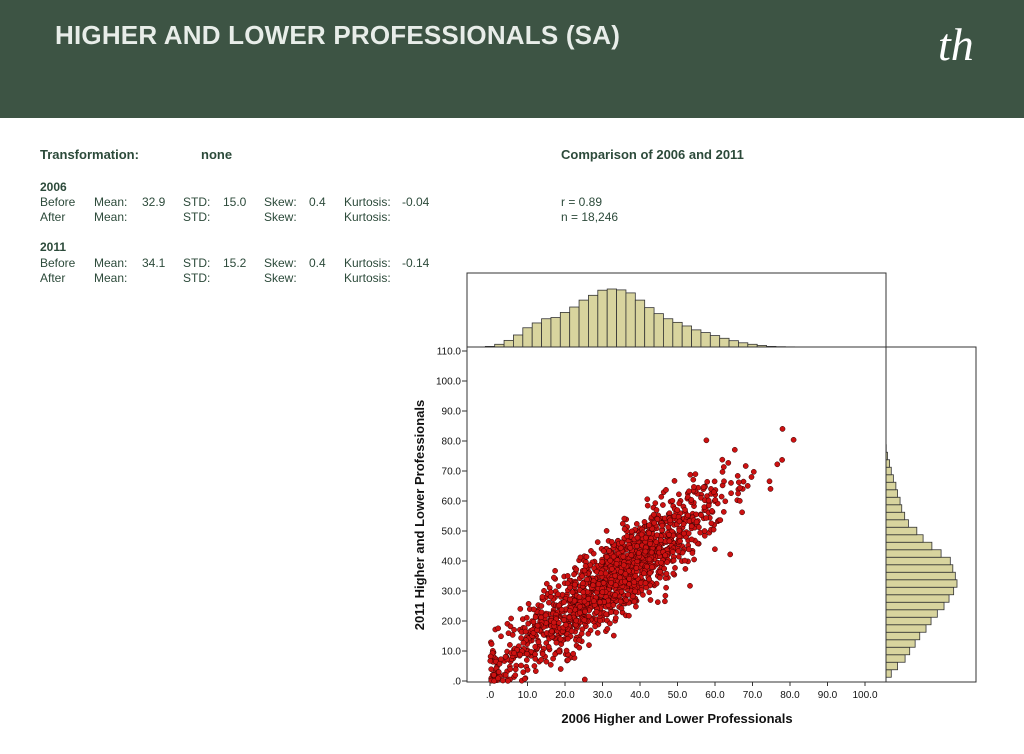 This screenshot has width=1024, height=754. I want to click on x-tick-label: 90.0, so click(828, 695).